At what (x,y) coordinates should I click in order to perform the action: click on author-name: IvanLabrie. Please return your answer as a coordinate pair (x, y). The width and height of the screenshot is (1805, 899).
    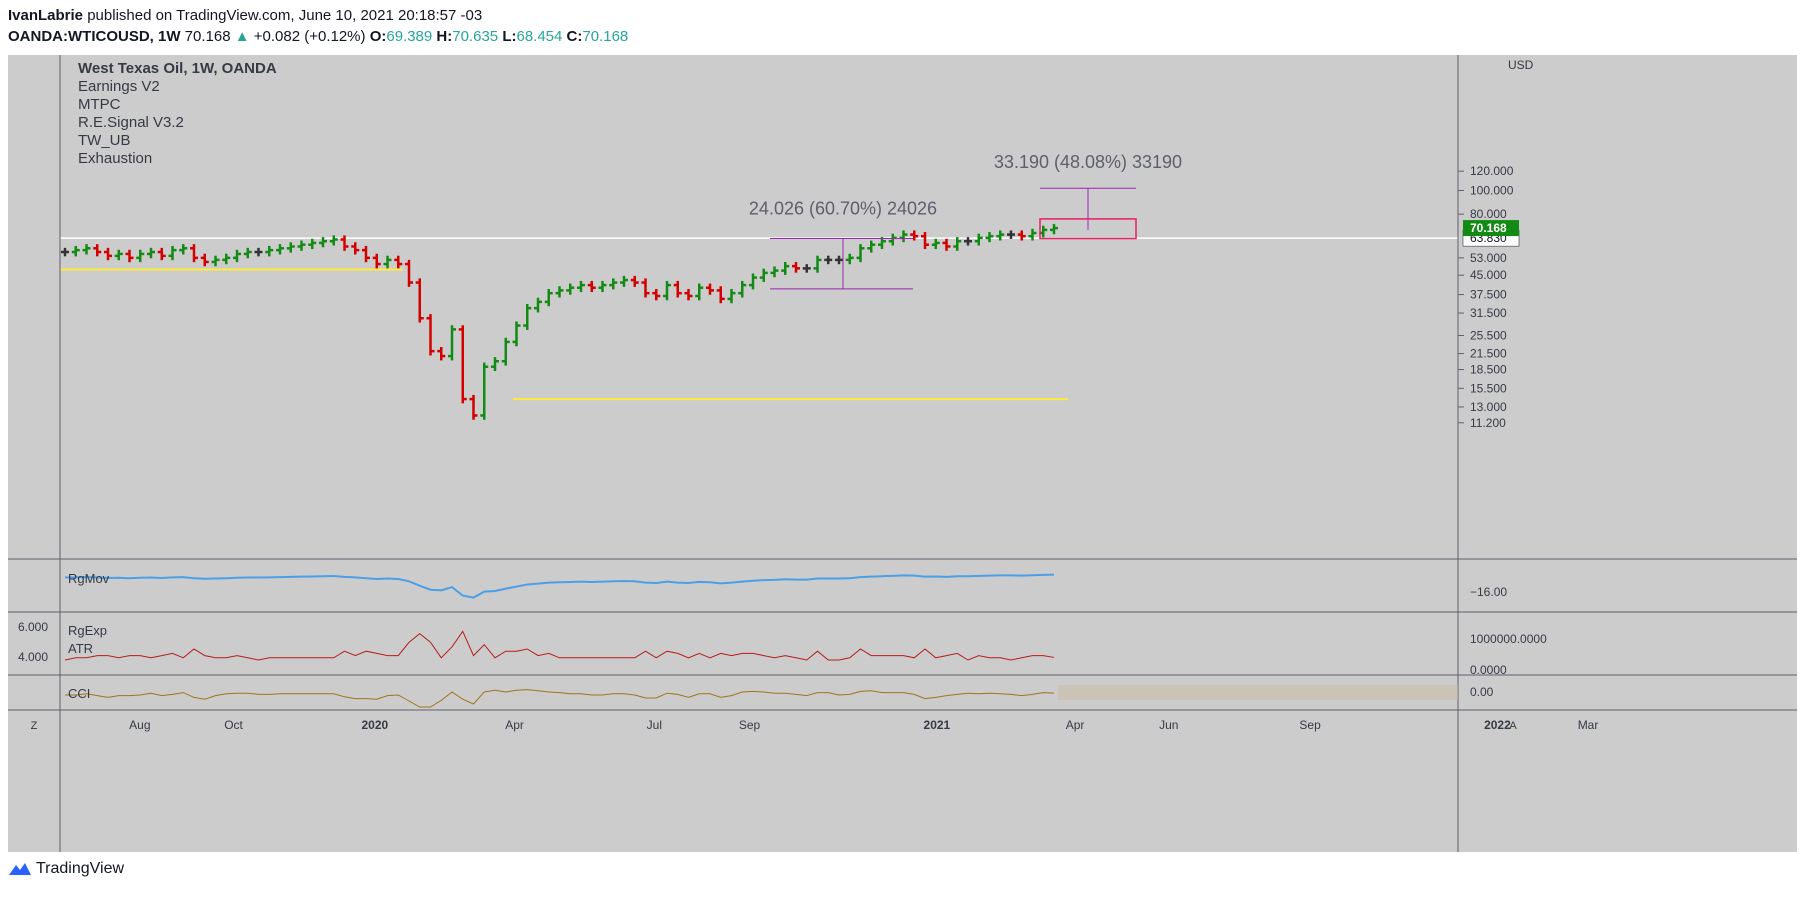
    Looking at the image, I should click on (46, 15).